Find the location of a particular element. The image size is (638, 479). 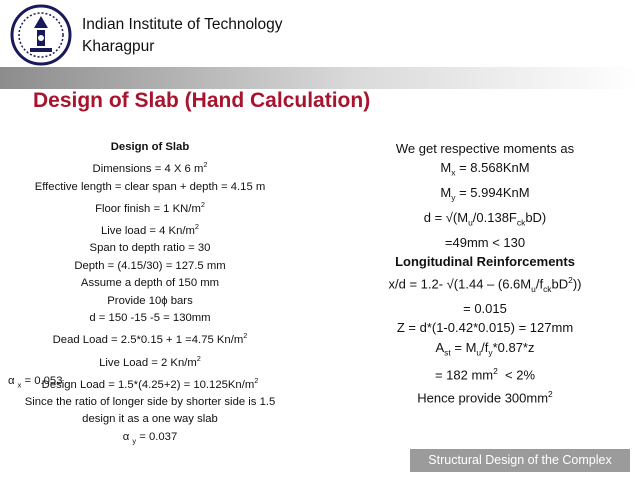

calc-line: α y = 0.037 is located at coordinates (150, 439).